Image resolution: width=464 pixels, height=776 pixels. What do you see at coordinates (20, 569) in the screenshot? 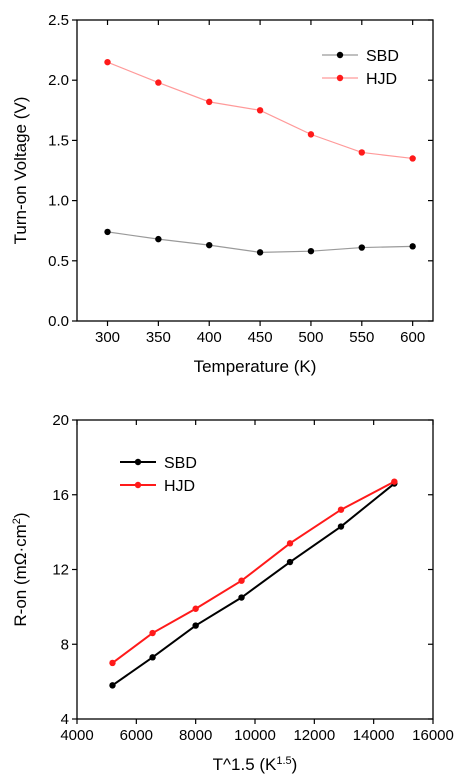
I see `y-axis-title: R-on (mΩ·cm2)` at bounding box center [20, 569].